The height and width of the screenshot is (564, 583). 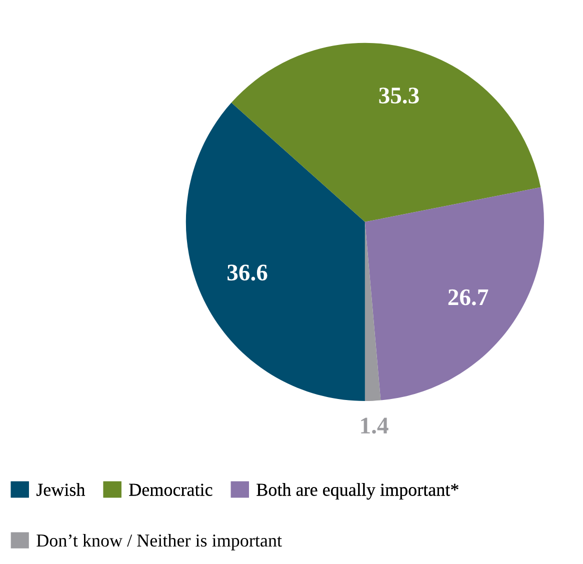 I want to click on legend-label: Both are equally important*, so click(x=357, y=491).